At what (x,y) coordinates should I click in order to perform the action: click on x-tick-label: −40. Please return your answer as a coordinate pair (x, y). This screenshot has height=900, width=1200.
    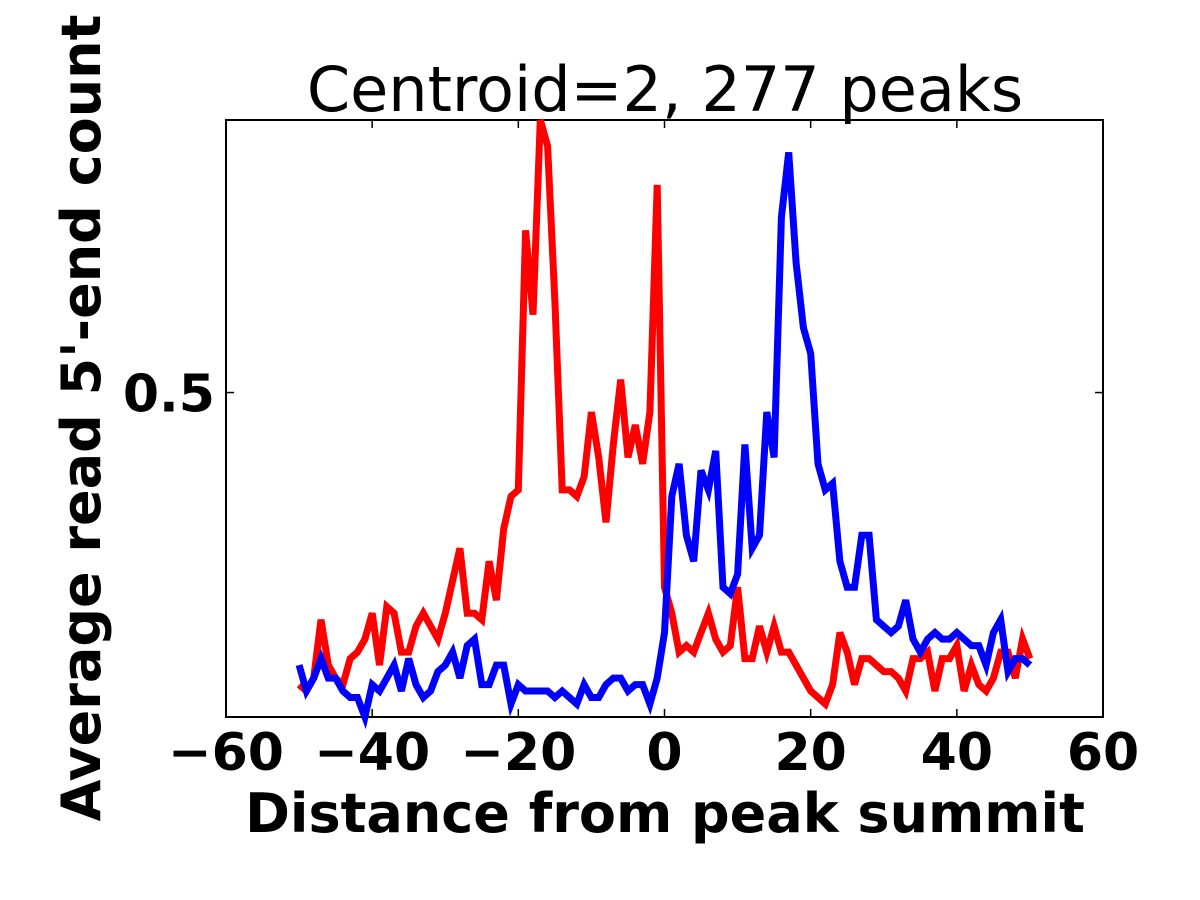
    Looking at the image, I should click on (372, 753).